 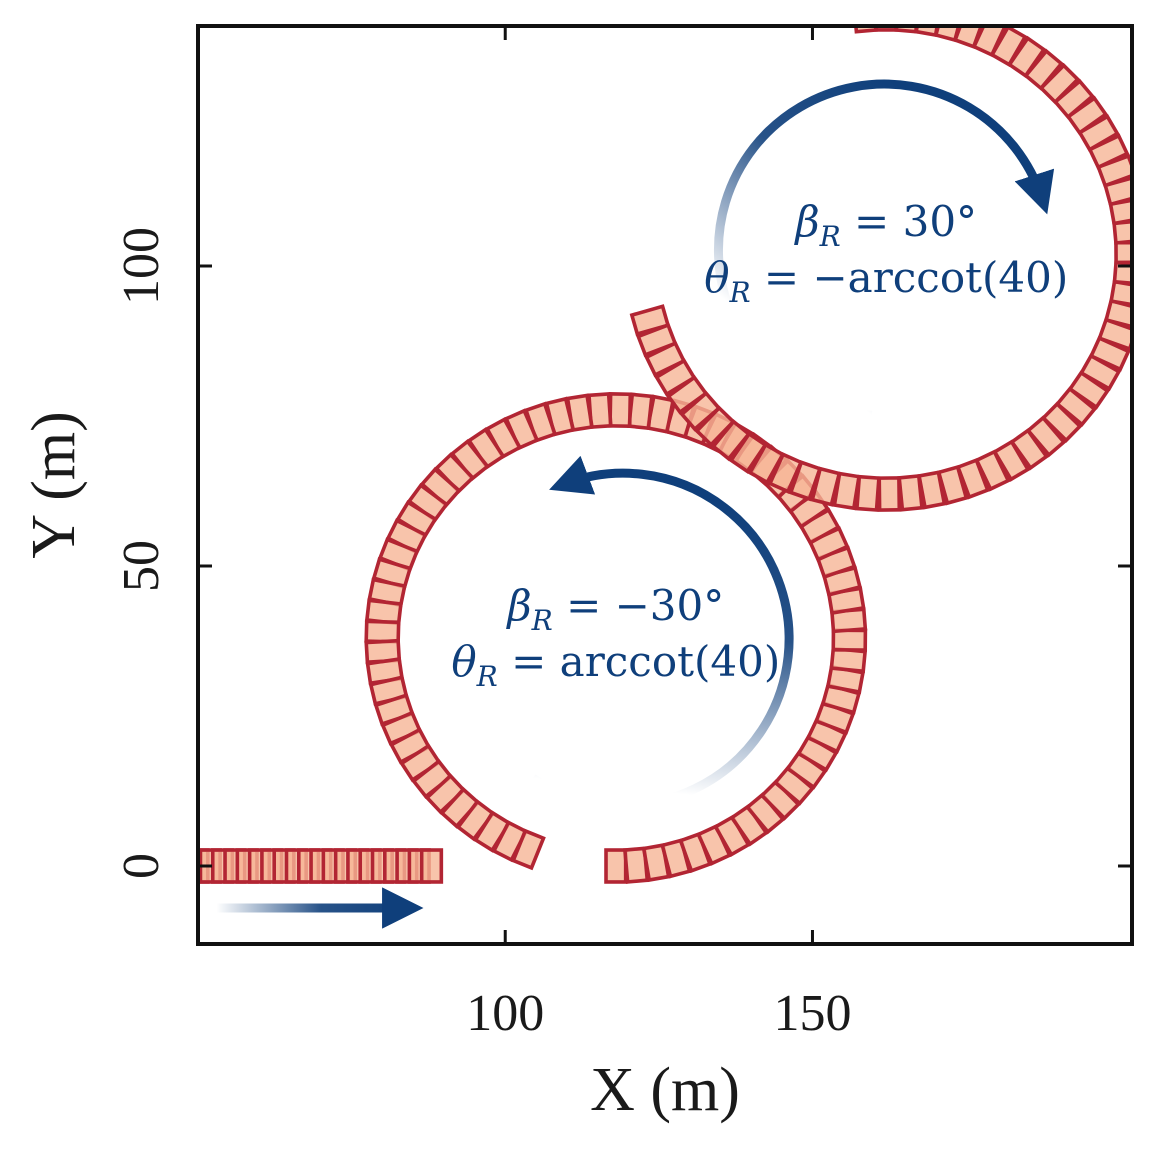 I want to click on x-axis-title: X (m), so click(x=665, y=1090).